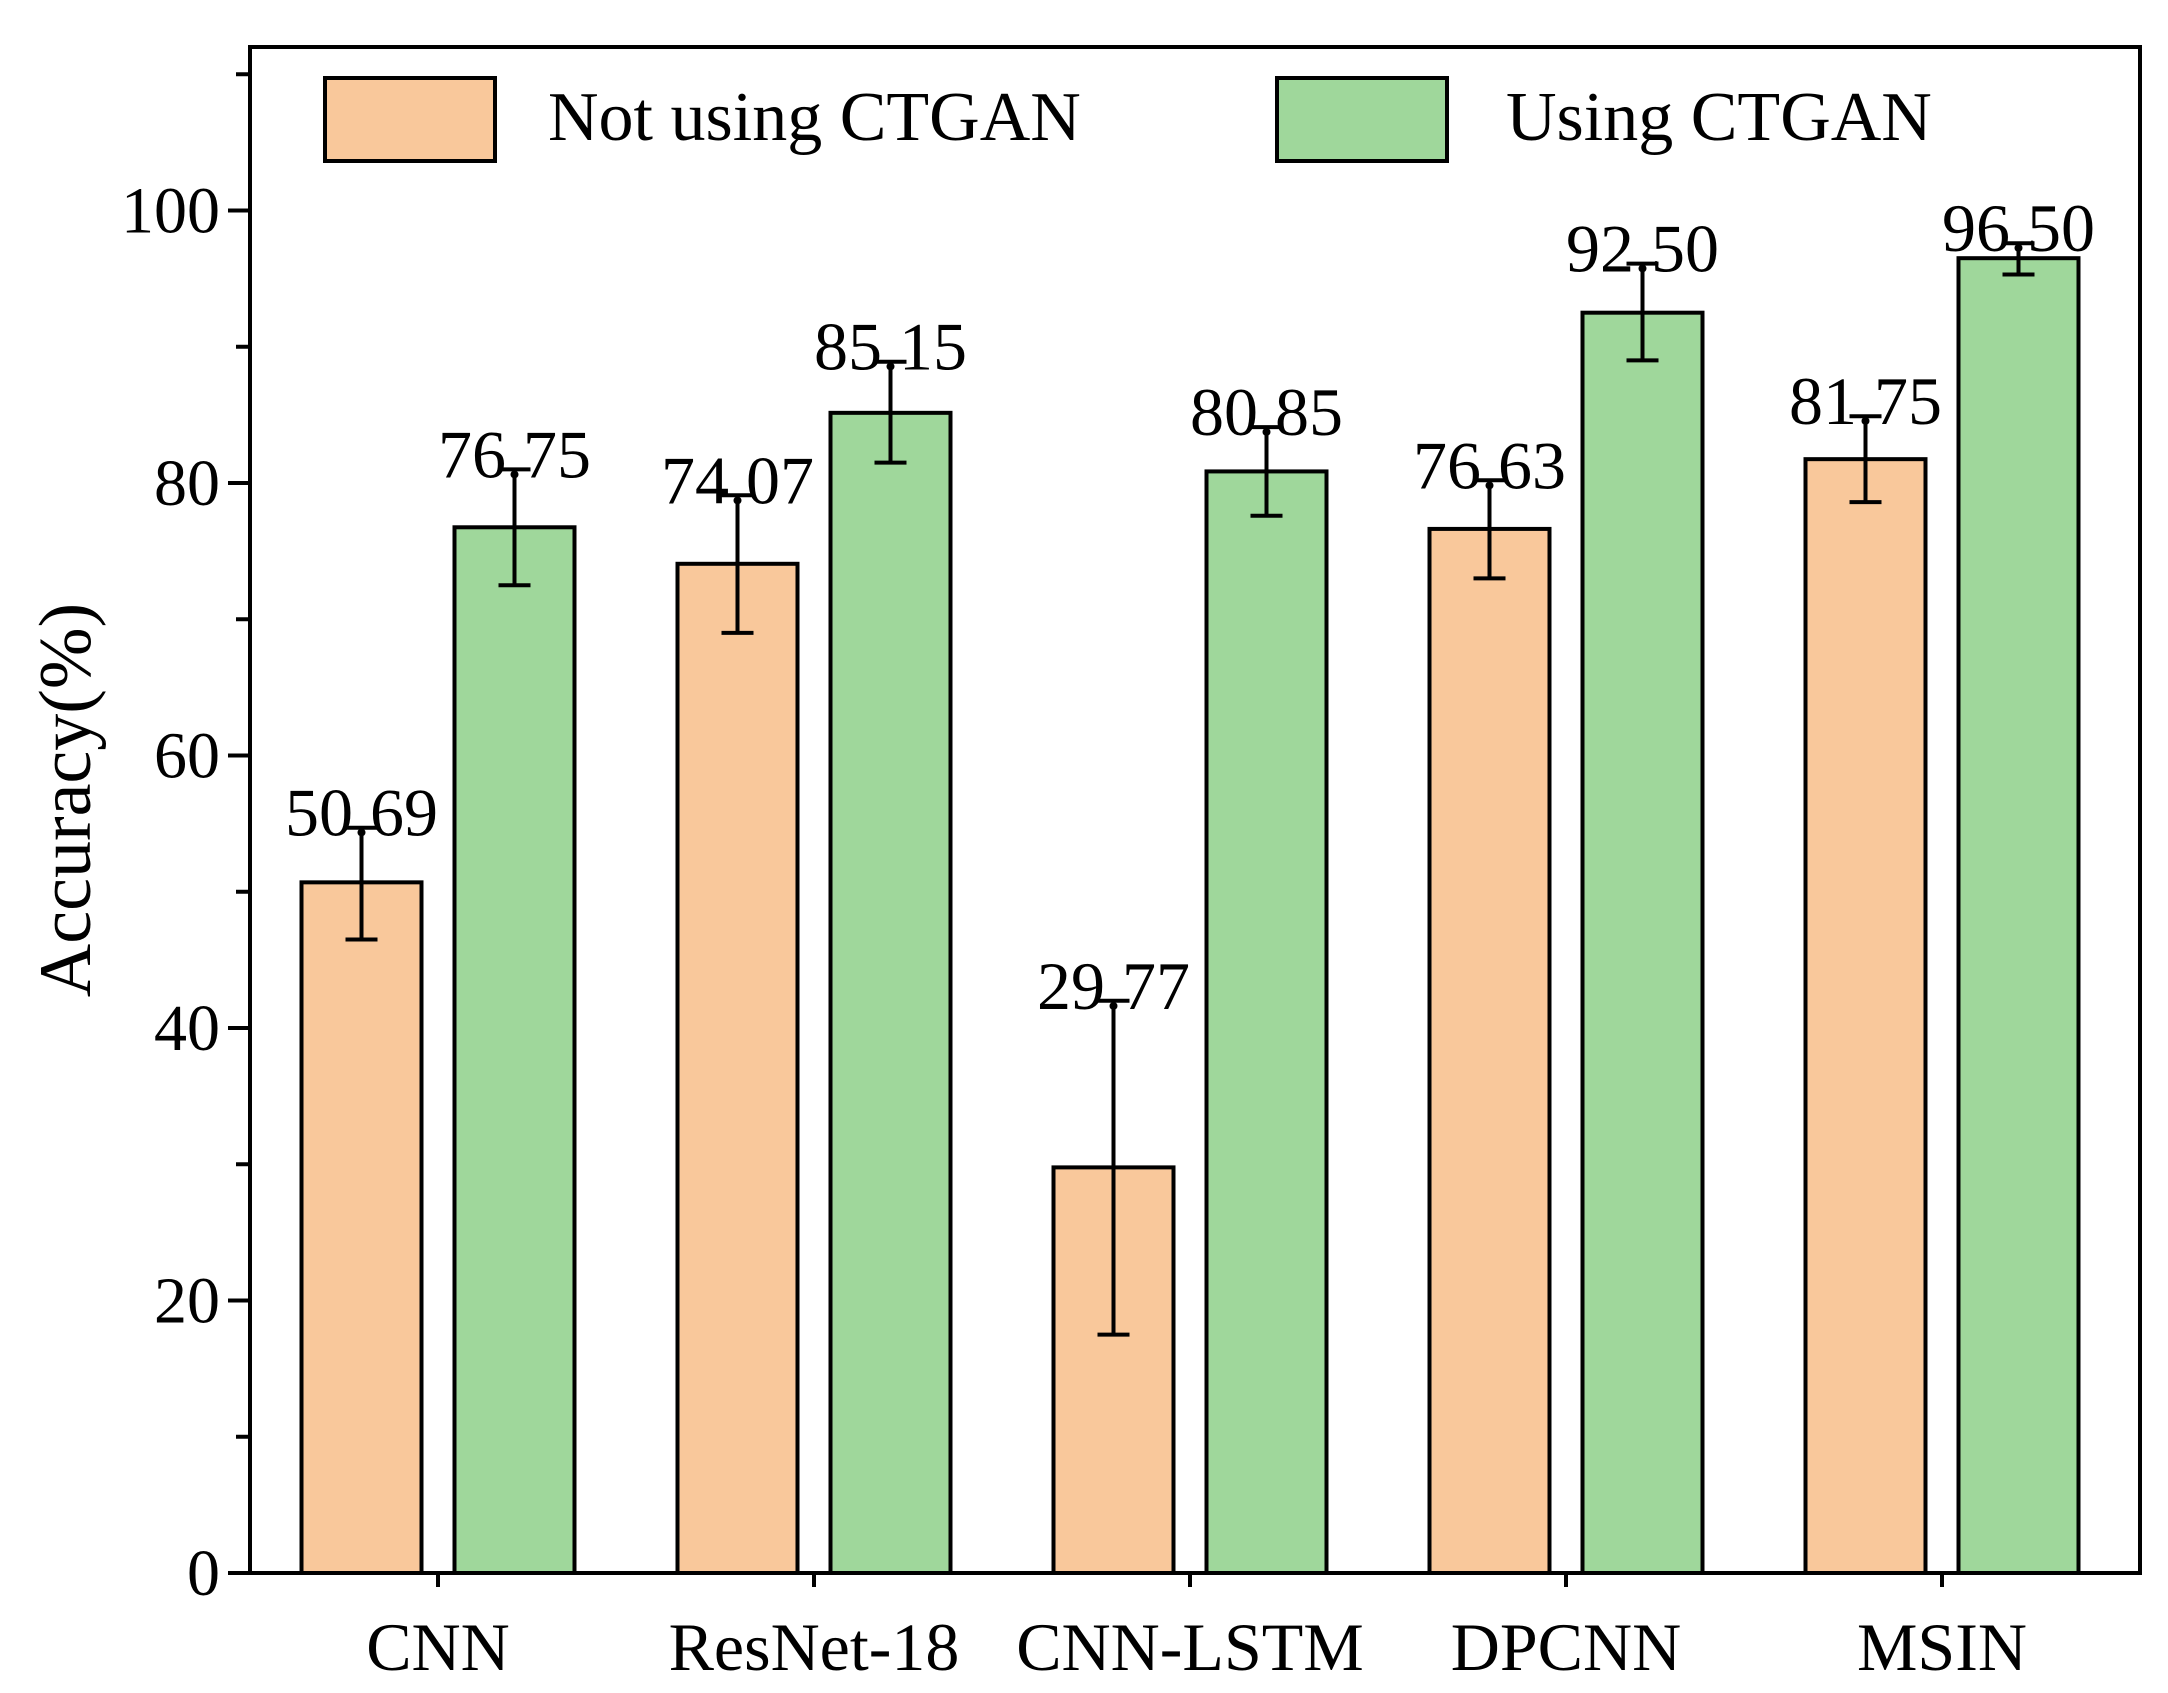  I want to click on value-label-msin-using-ctgan: 96.50, so click(2018, 228).